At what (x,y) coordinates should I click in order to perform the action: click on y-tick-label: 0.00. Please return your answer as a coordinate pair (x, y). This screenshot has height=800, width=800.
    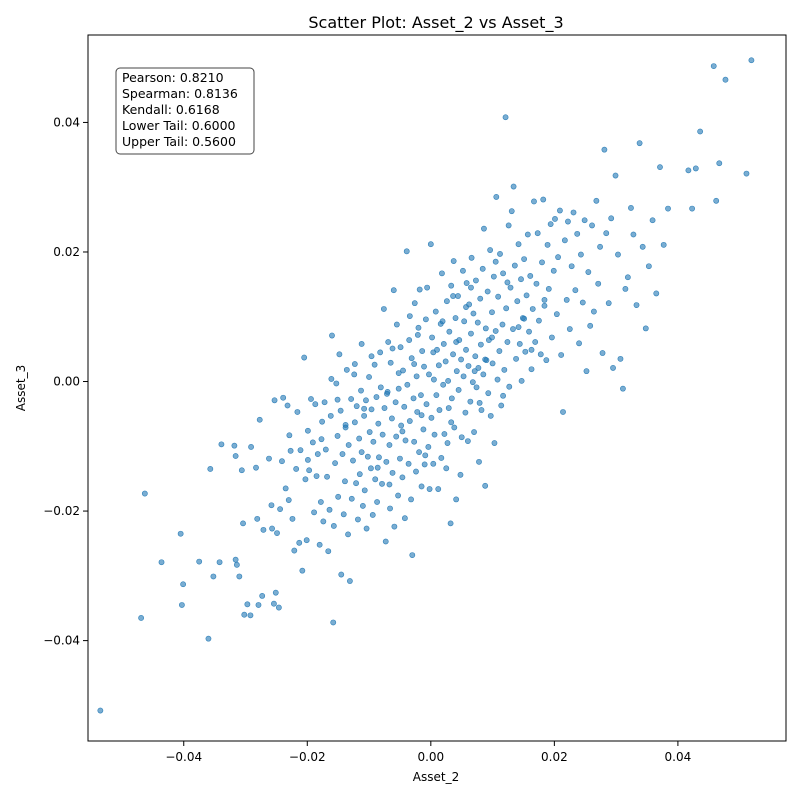
    Looking at the image, I should click on (66, 382).